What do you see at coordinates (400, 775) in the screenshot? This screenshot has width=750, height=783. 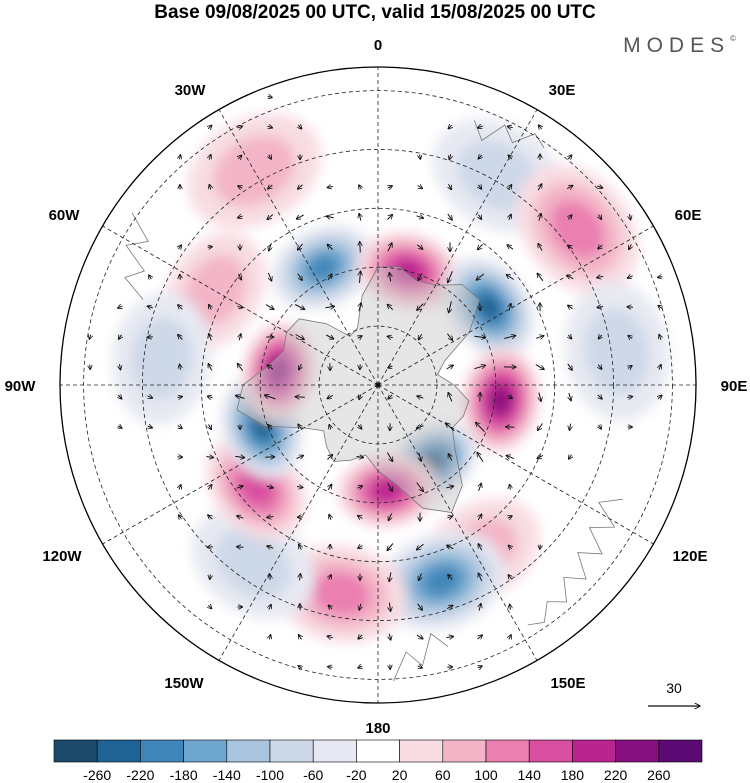 I see `colorbar-label: 20` at bounding box center [400, 775].